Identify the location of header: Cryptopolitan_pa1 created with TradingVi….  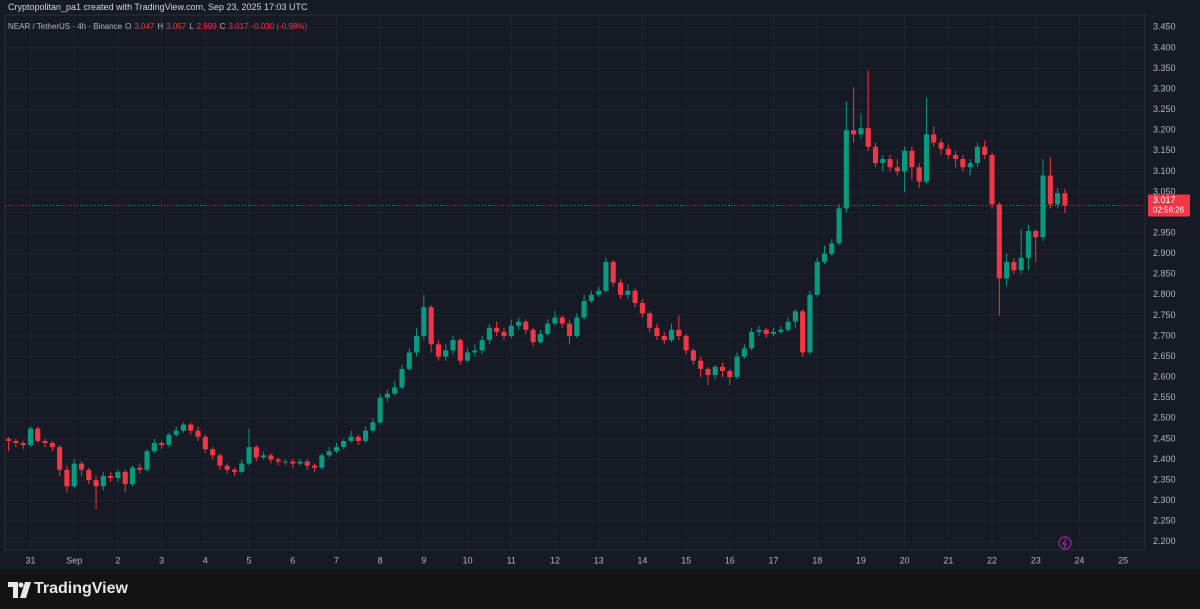
(158, 7).